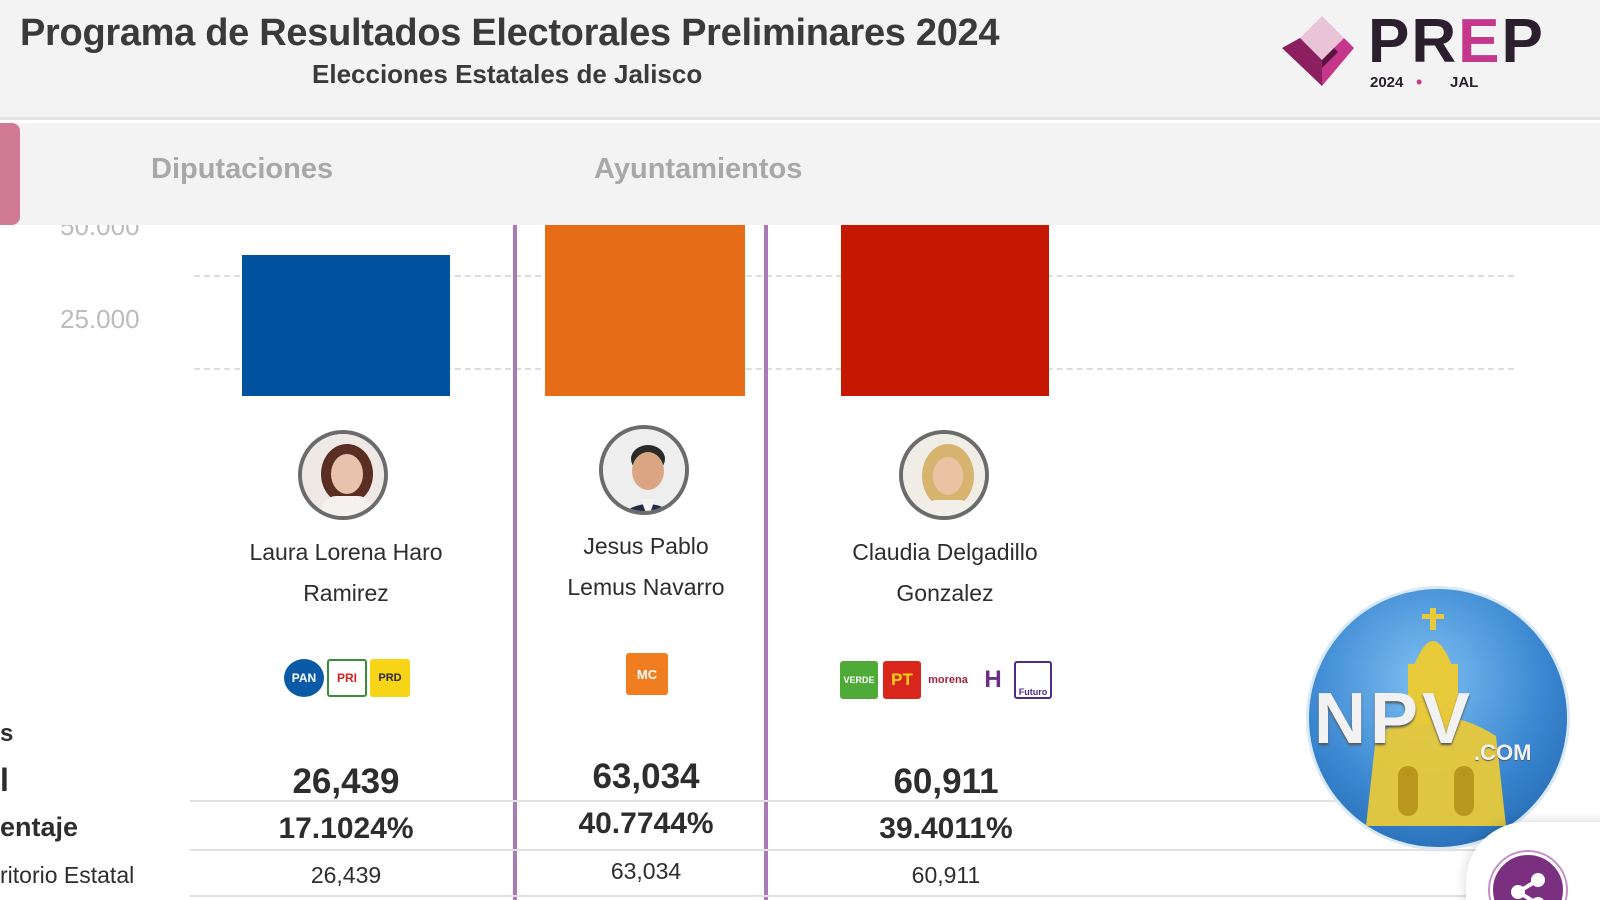  What do you see at coordinates (647, 674) in the screenshot?
I see `party-logo-mc: MC` at bounding box center [647, 674].